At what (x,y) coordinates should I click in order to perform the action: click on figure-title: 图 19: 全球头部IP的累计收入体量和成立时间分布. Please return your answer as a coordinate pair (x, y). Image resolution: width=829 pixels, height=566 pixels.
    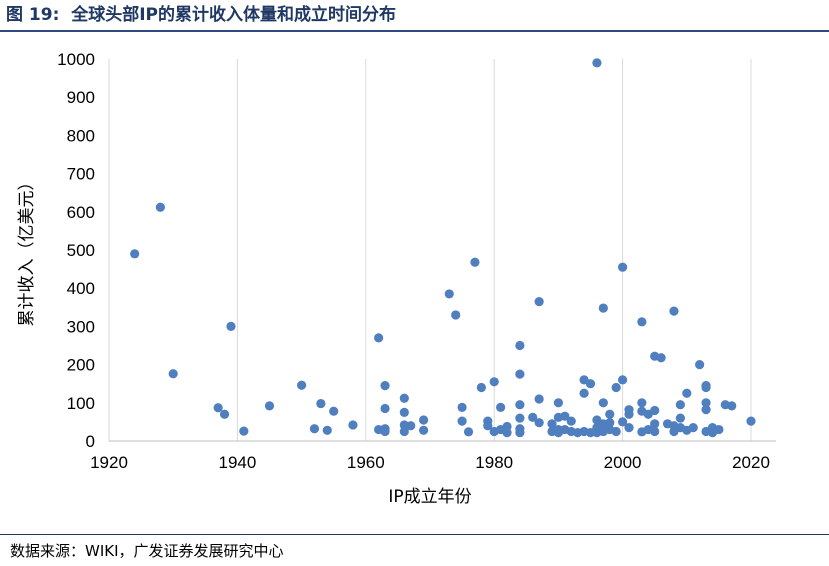
    Looking at the image, I should click on (201, 15).